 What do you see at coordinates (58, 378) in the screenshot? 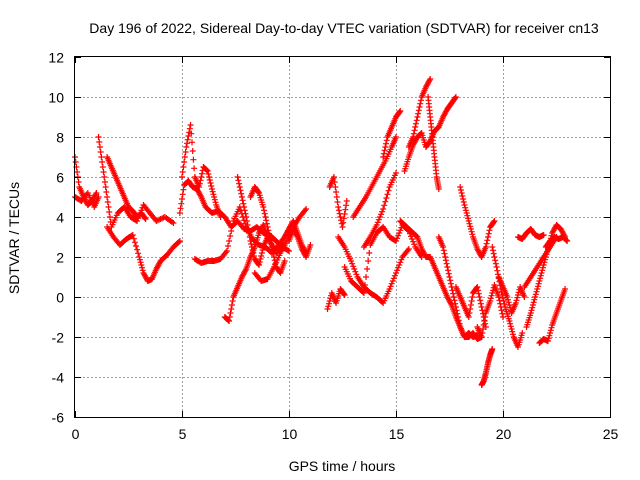
I see `y-tick-label: -4` at bounding box center [58, 378].